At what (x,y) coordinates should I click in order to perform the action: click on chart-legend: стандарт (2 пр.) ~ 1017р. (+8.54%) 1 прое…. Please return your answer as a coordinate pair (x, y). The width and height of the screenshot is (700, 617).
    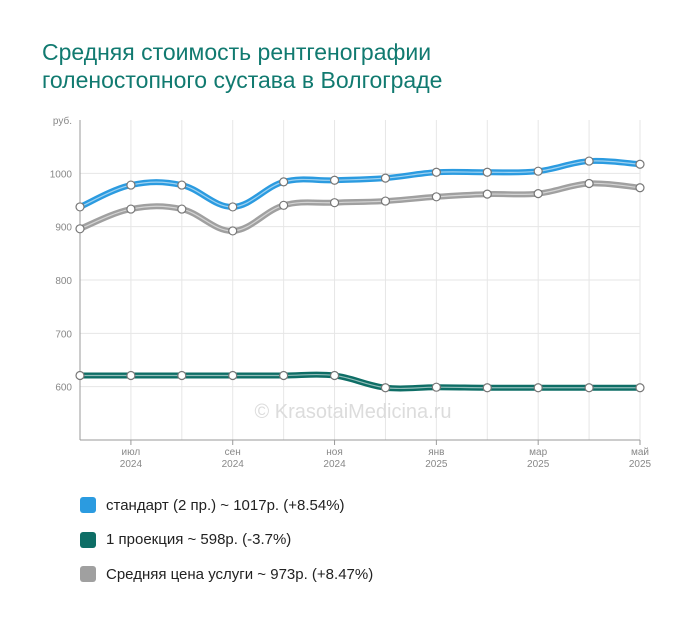
    Looking at the image, I should click on (226, 540).